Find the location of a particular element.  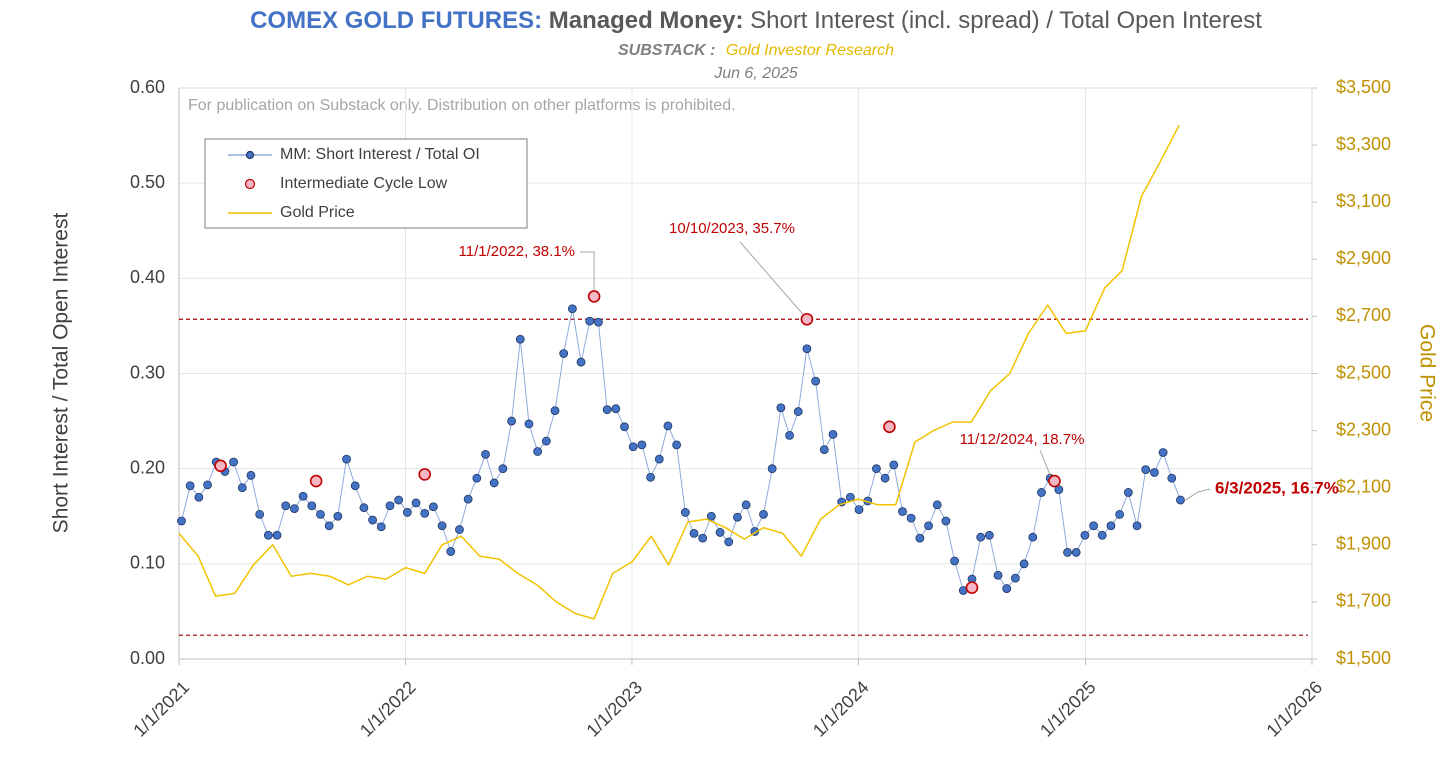

y-tick-label: 0.10 is located at coordinates (147, 563).